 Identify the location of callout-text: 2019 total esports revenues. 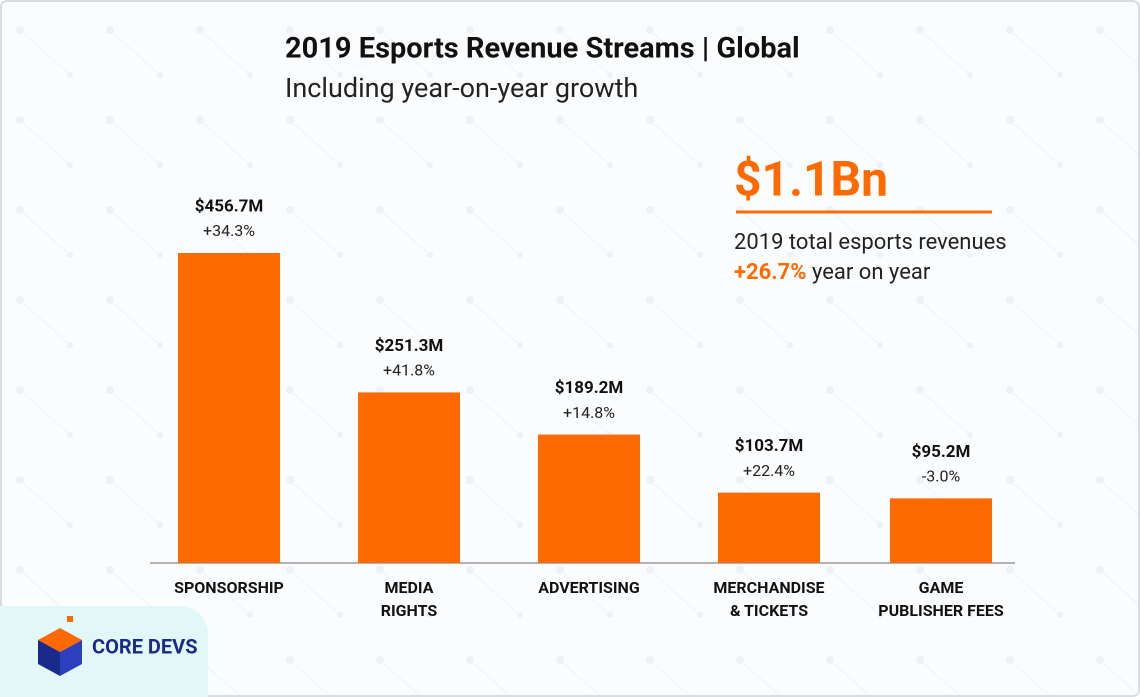
(870, 242).